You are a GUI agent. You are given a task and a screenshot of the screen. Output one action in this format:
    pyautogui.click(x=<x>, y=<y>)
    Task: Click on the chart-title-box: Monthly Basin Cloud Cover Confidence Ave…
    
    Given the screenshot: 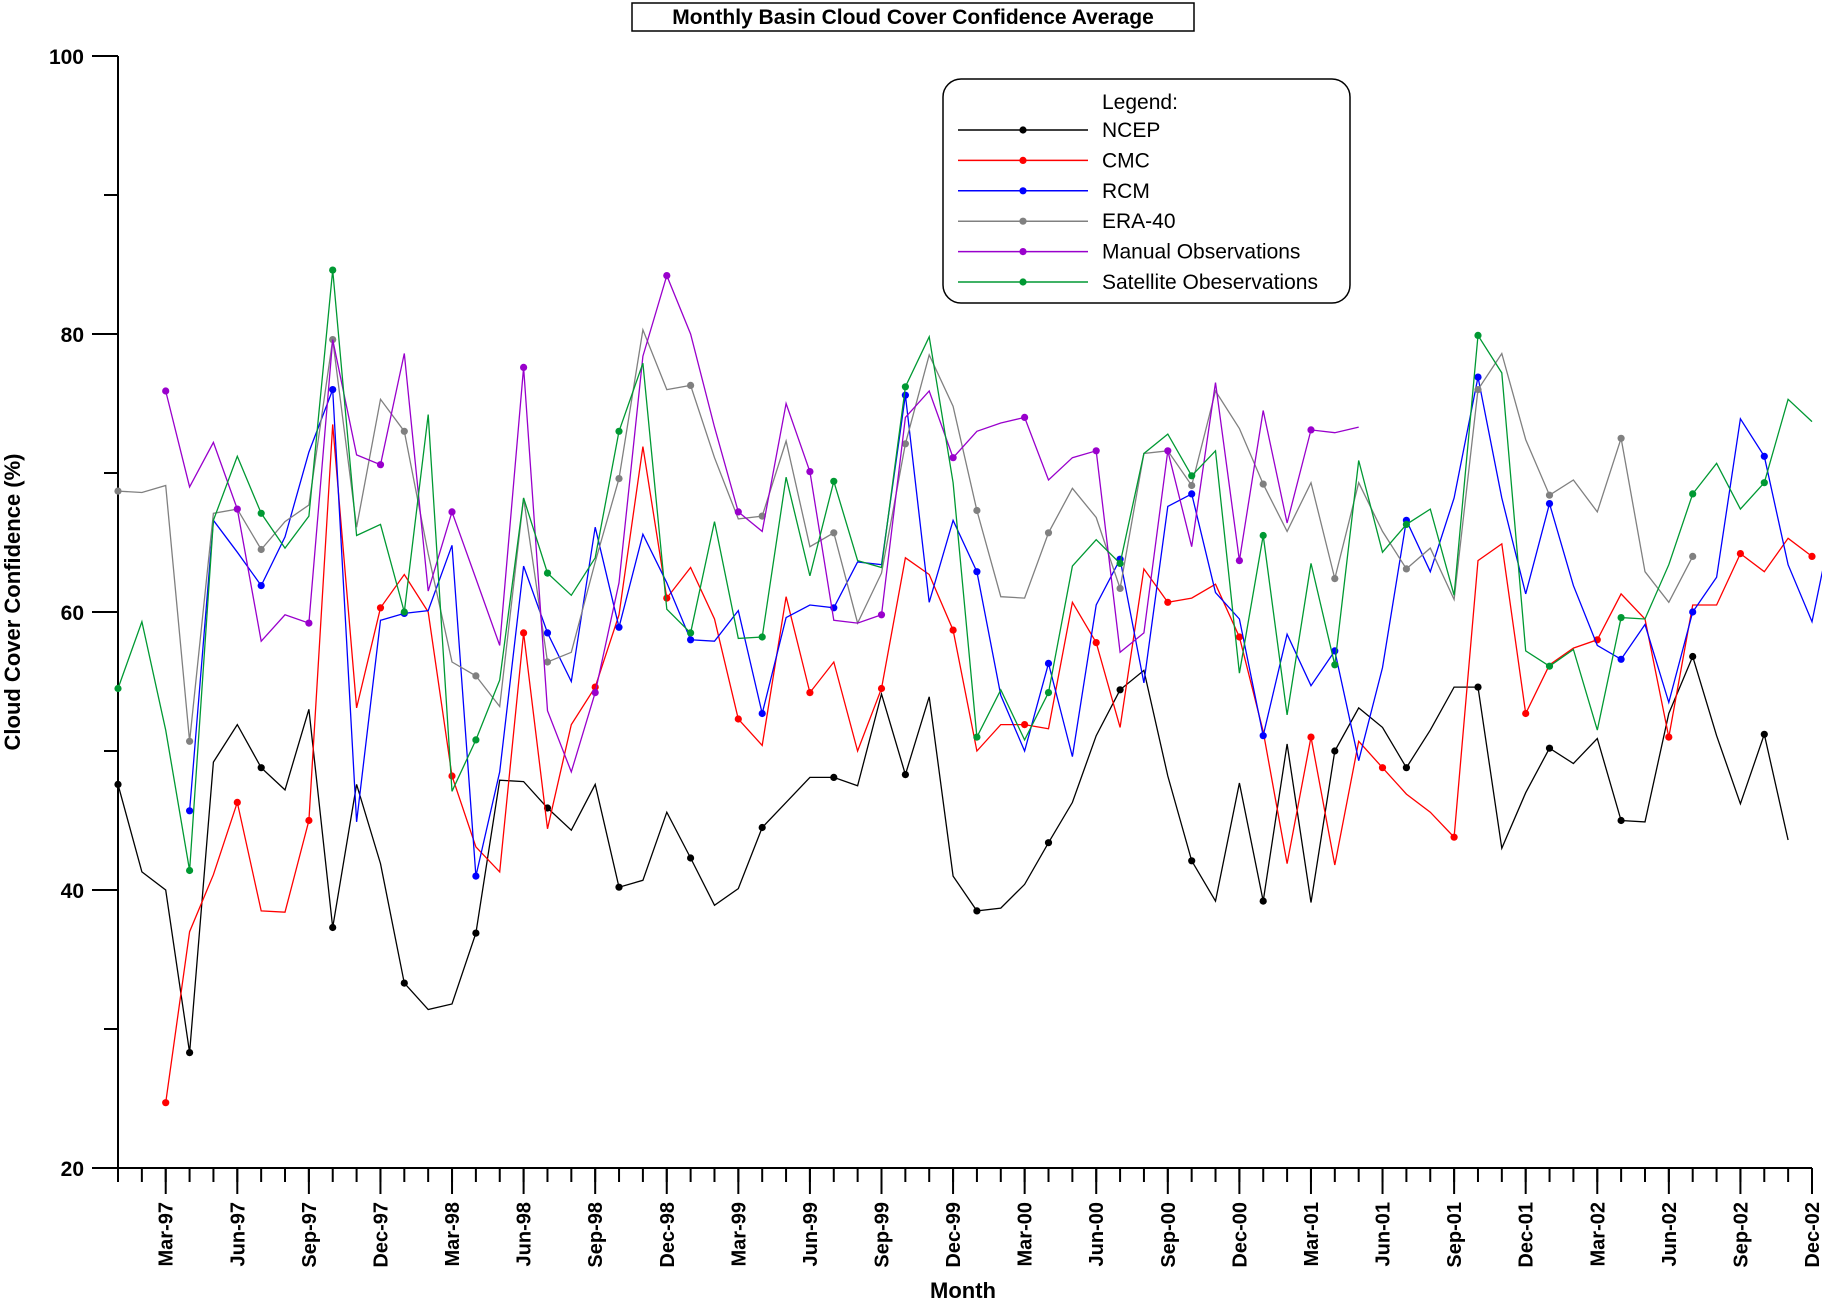 What is the action you would take?
    pyautogui.click(x=913, y=17)
    